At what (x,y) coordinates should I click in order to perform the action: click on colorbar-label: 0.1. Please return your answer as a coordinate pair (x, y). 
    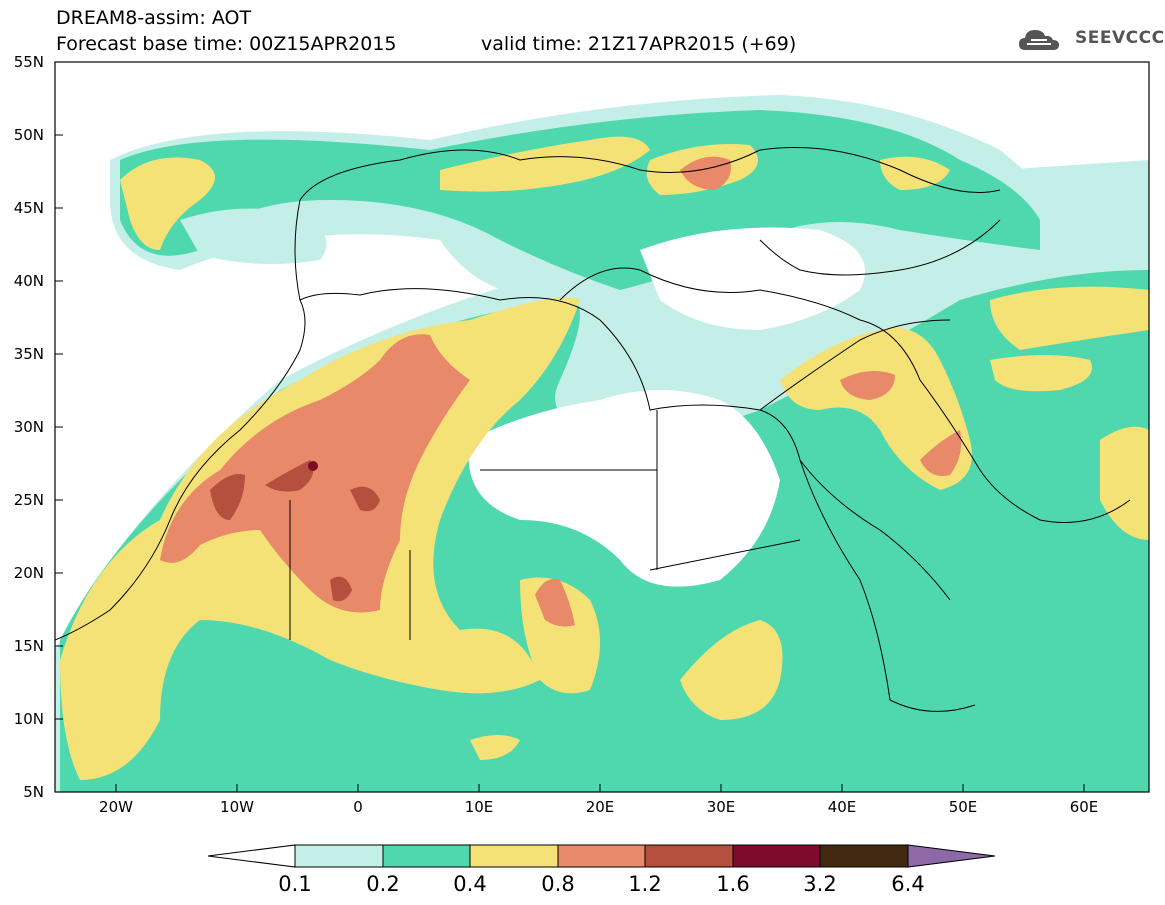
    Looking at the image, I should click on (295, 884).